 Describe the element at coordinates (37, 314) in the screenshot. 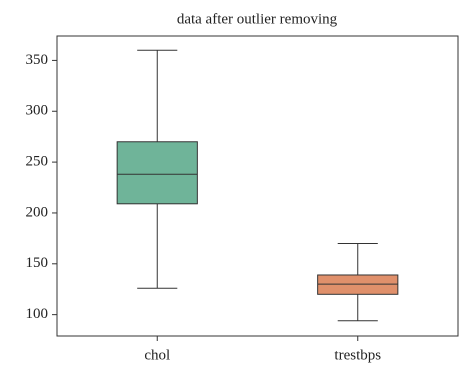

I see `y-tick-label: 100` at that location.